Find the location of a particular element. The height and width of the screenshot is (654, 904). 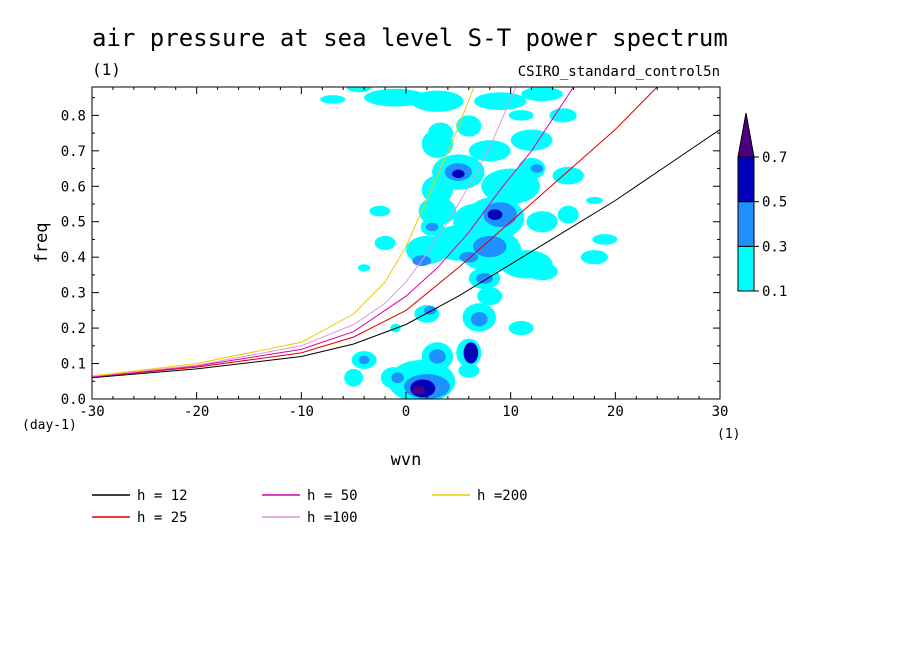

colorbar-label-1: 0.3 is located at coordinates (774, 247).